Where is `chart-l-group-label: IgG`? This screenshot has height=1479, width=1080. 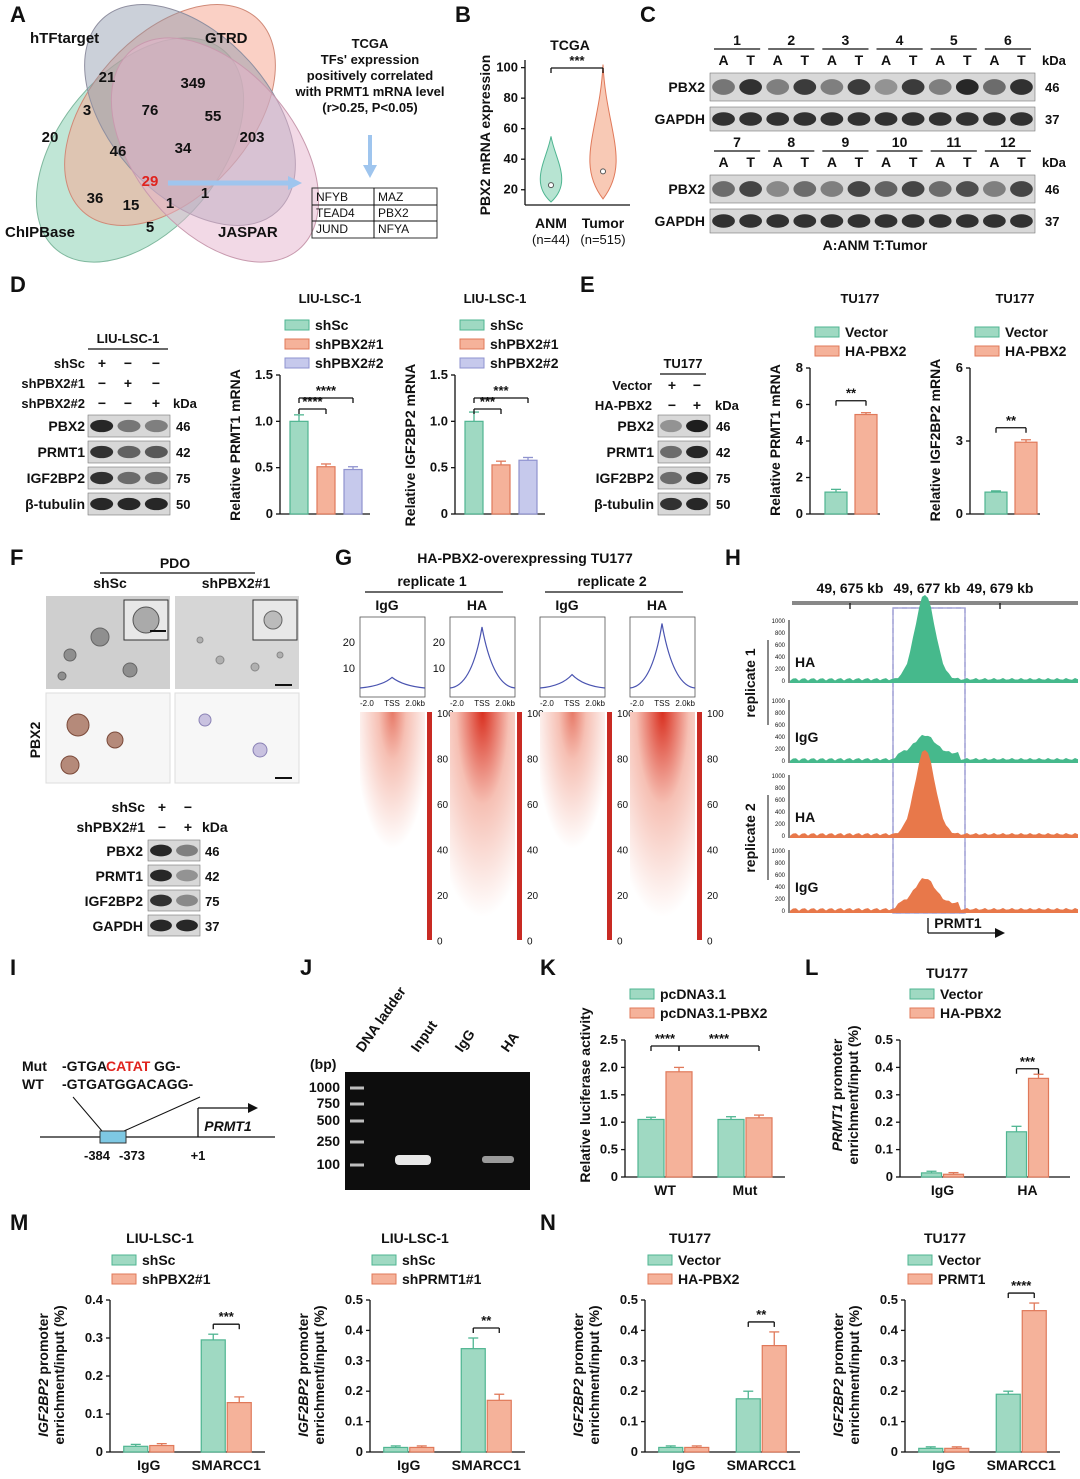
chart-l-group-label: IgG is located at coordinates (942, 1190).